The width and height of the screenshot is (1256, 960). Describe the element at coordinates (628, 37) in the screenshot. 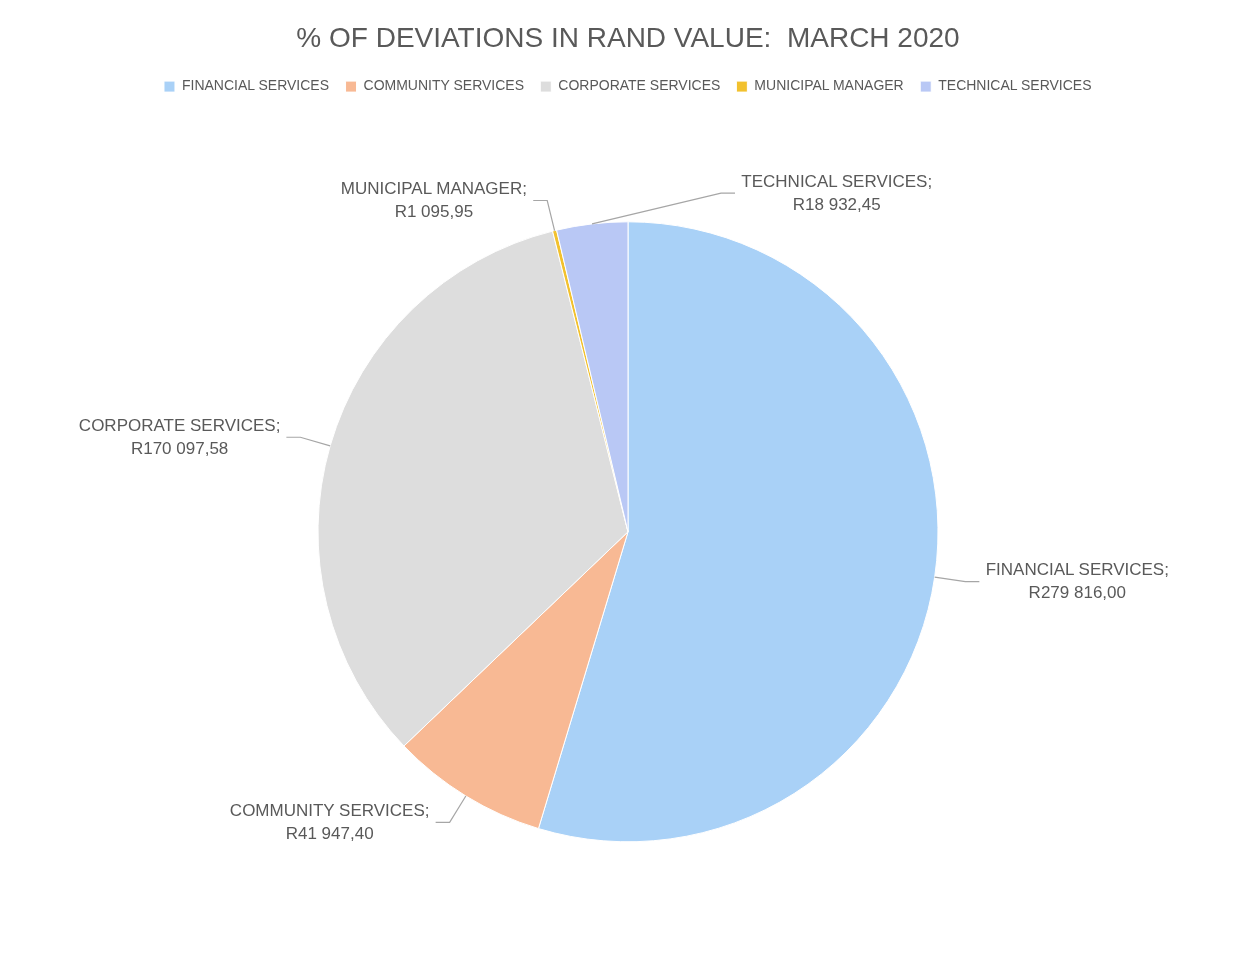

I see `chart-title: % OF DEVIATIONS IN RAND VALUE: MARCH 2020` at that location.